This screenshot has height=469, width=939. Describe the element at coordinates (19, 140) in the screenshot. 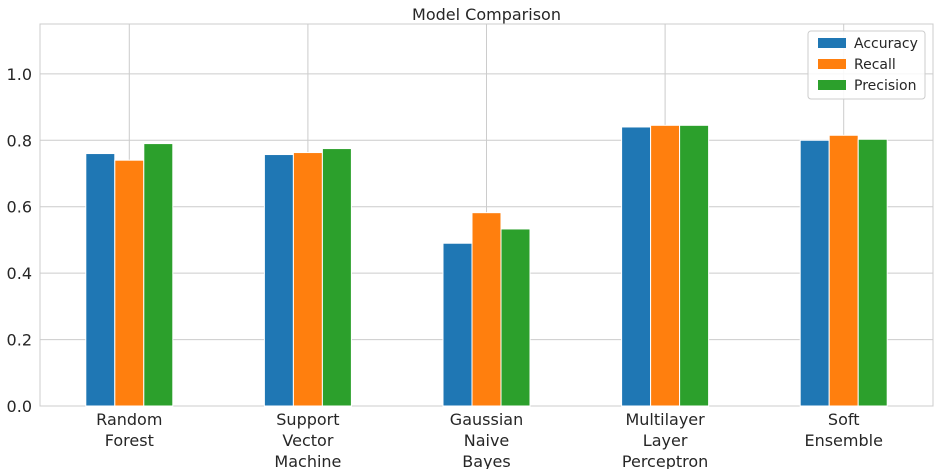

I see `y-tick-label: 0.8` at that location.